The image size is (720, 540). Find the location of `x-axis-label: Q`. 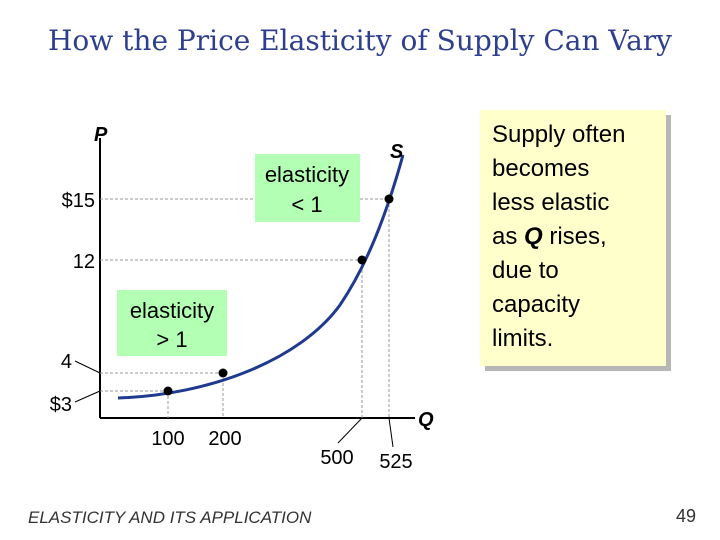

x-axis-label: Q is located at coordinates (426, 420).